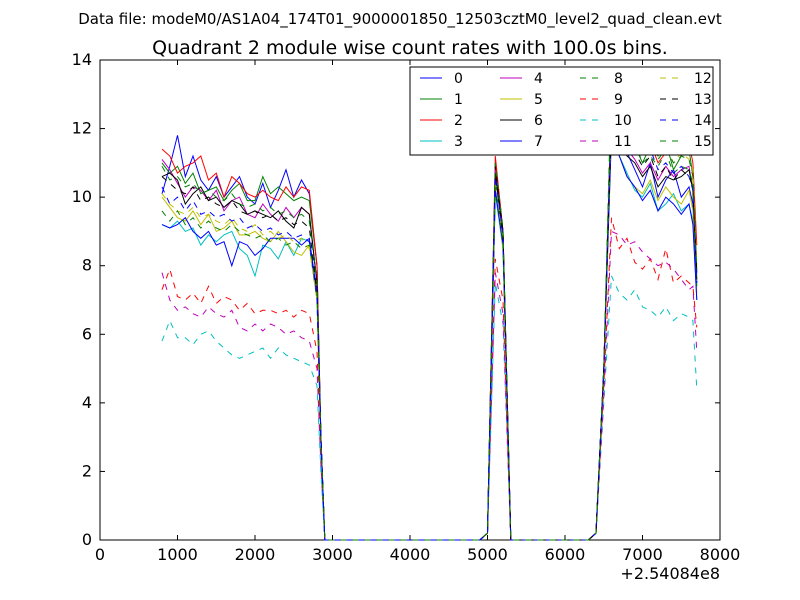  Describe the element at coordinates (410, 554) in the screenshot. I see `x-tick-label: 4000` at that location.